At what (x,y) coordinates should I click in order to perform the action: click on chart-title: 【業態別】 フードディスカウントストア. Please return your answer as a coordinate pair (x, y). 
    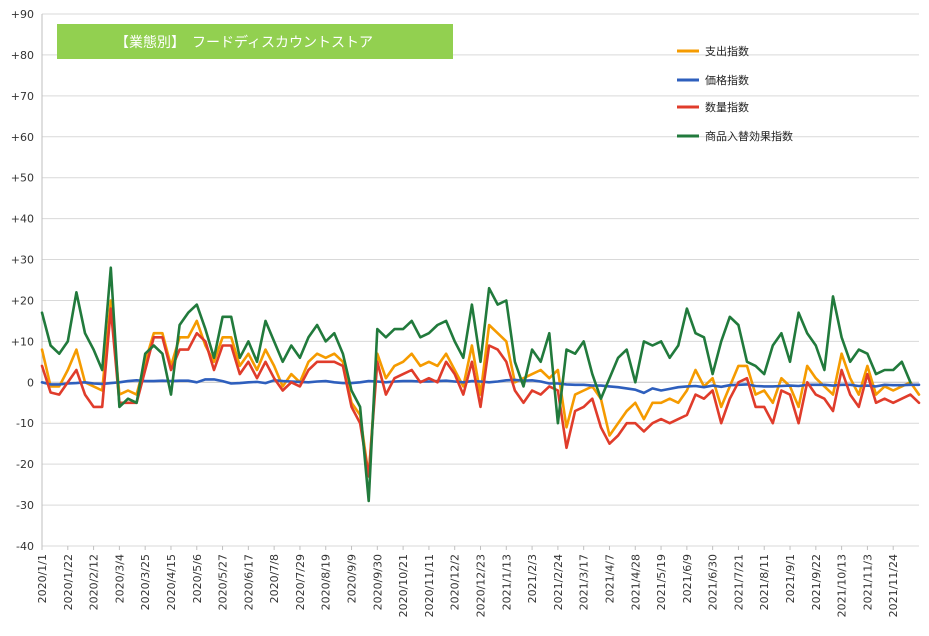
    Looking at the image, I should click on (244, 42).